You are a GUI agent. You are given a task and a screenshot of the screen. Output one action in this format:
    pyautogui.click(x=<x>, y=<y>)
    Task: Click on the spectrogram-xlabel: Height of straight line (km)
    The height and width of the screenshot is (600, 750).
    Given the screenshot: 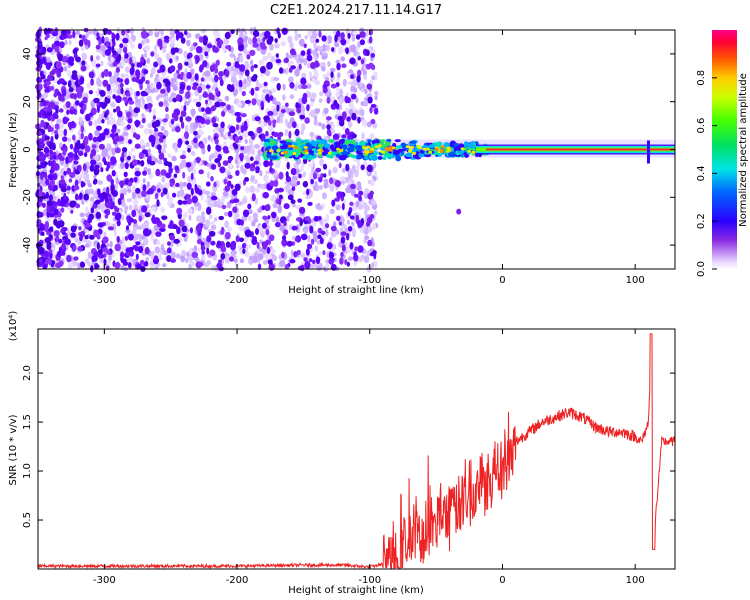 What is the action you would take?
    pyautogui.click(x=356, y=290)
    